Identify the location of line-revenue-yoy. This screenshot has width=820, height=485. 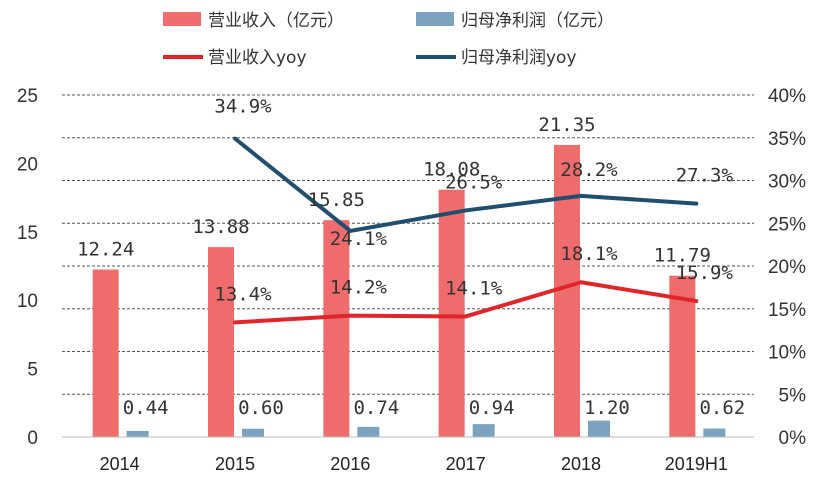
(466, 302).